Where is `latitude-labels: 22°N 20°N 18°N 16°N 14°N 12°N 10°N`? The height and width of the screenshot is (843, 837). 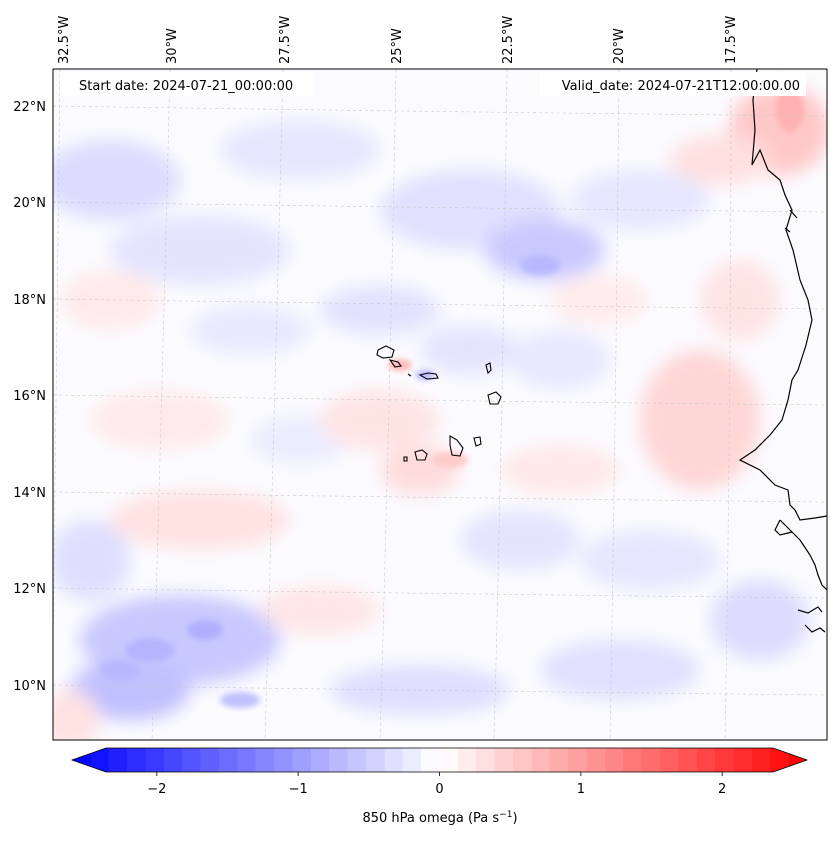
latitude-labels: 22°N 20°N 18°N 16°N 14°N 12°N 10°N is located at coordinates (29, 397).